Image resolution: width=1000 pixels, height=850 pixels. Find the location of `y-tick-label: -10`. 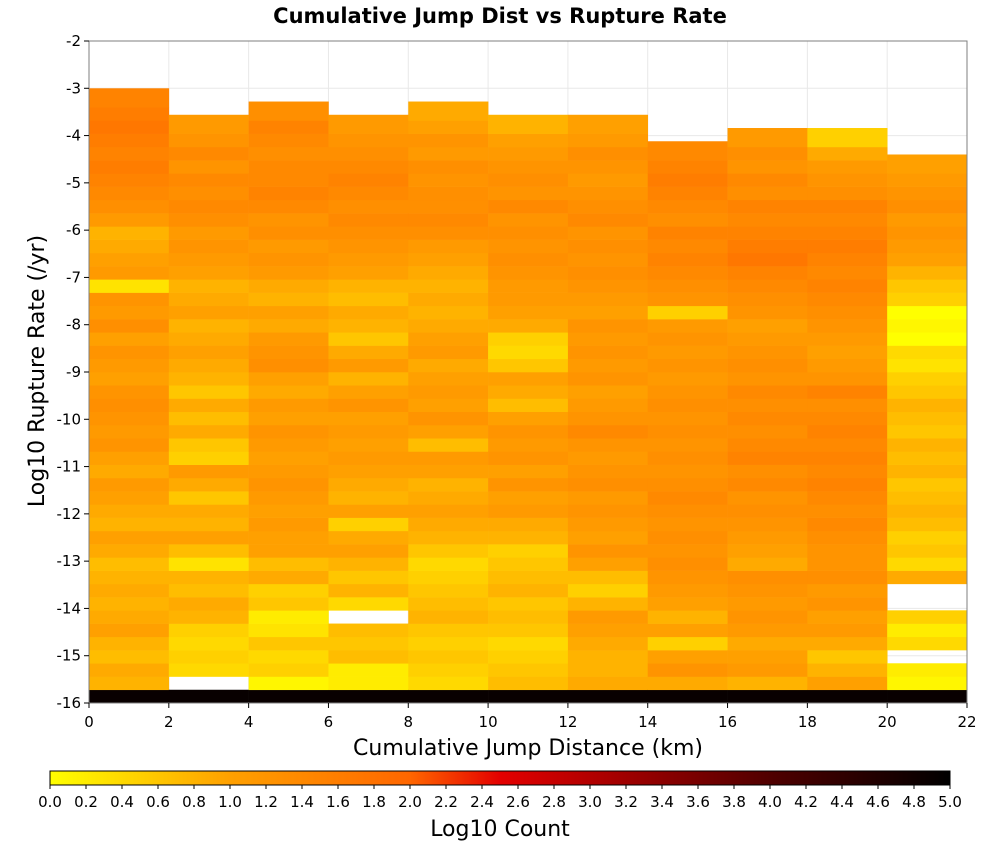

y-tick-label: -10 is located at coordinates (69, 419).